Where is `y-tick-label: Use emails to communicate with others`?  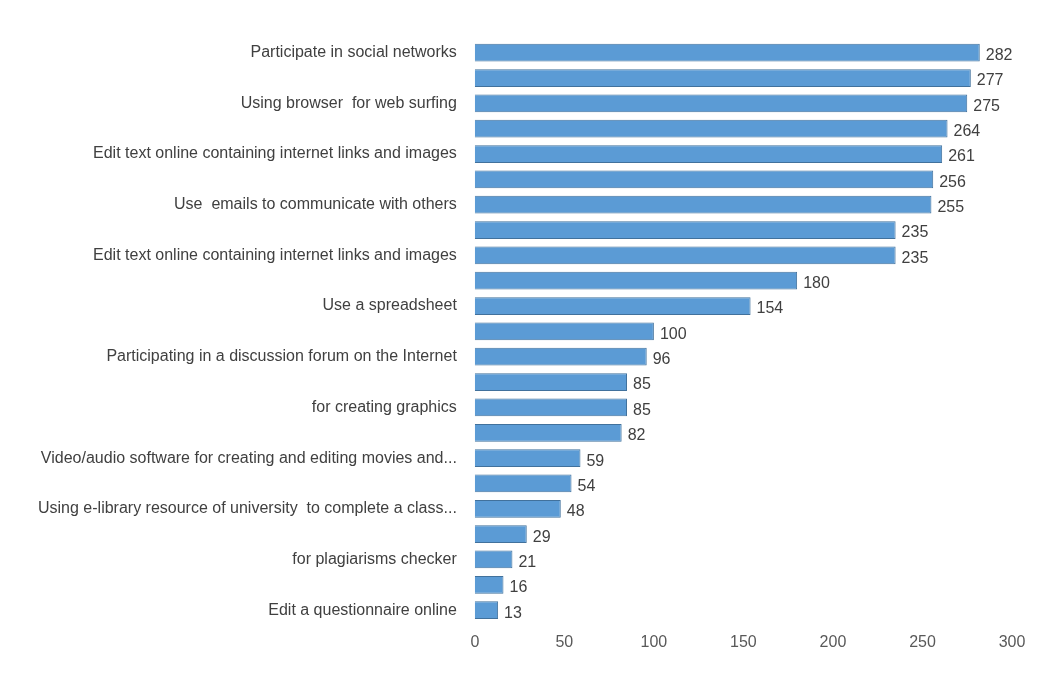 y-tick-label: Use emails to communicate with others is located at coordinates (315, 204).